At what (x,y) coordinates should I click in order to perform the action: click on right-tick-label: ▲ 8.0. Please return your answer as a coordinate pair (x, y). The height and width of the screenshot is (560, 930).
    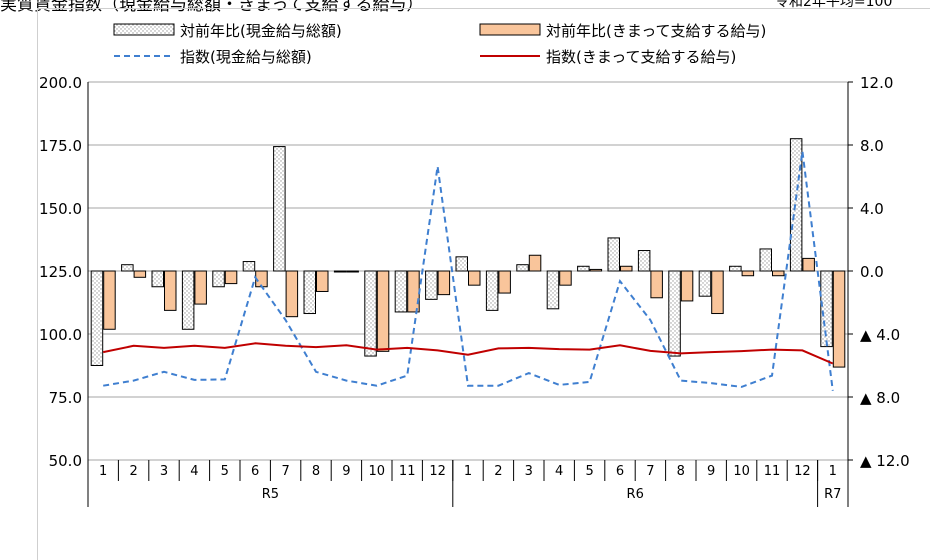
    Looking at the image, I should click on (880, 398).